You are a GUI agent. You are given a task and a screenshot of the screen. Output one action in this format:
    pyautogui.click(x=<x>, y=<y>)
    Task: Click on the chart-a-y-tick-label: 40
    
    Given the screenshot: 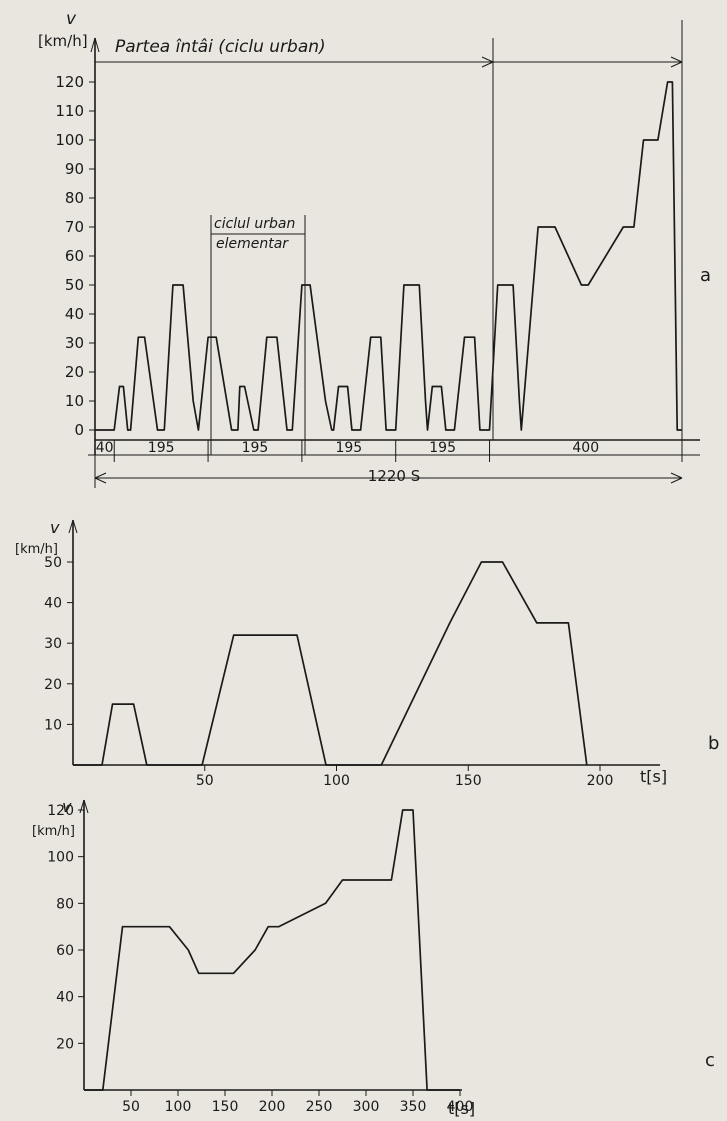 What is the action you would take?
    pyautogui.click(x=74, y=314)
    